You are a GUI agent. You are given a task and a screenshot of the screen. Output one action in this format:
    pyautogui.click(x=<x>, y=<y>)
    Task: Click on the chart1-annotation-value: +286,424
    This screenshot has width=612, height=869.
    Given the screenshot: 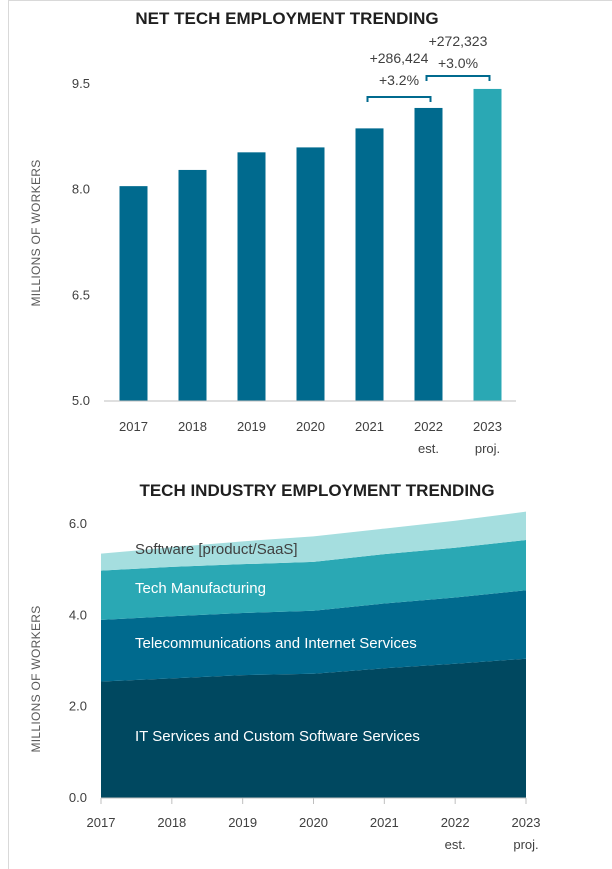 What is the action you would take?
    pyautogui.click(x=399, y=58)
    